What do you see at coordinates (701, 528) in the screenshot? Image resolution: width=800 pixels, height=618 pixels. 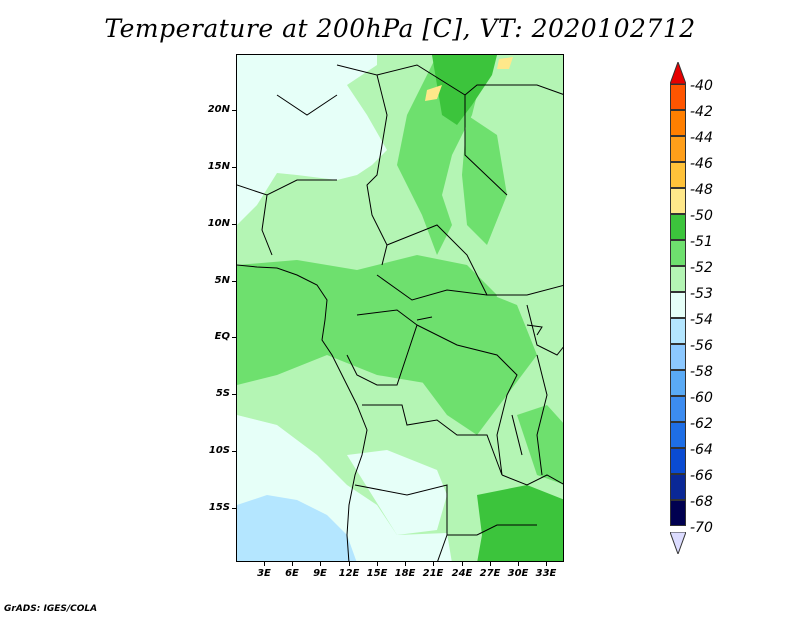 I see `colorbar-label: -70` at bounding box center [701, 528].